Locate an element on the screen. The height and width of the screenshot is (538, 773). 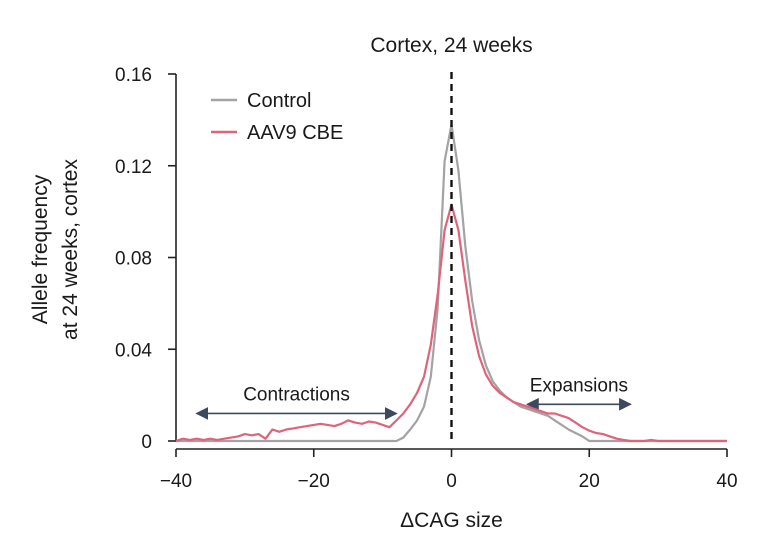
legend-label: AAV9 CBE is located at coordinates (295, 133).